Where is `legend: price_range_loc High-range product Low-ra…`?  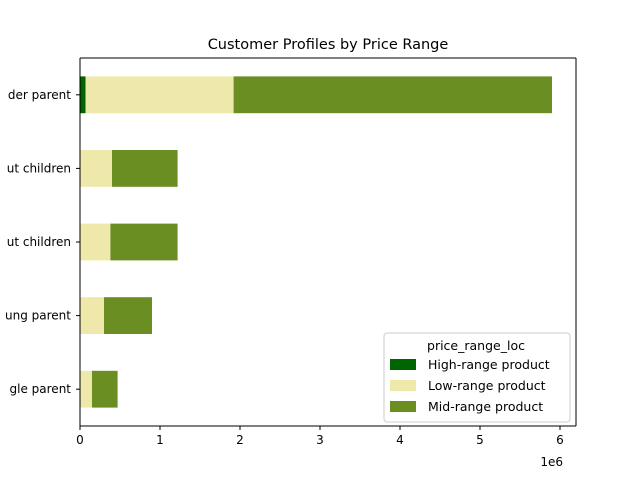 legend: price_range_loc High-range product Low-ra… is located at coordinates (477, 377).